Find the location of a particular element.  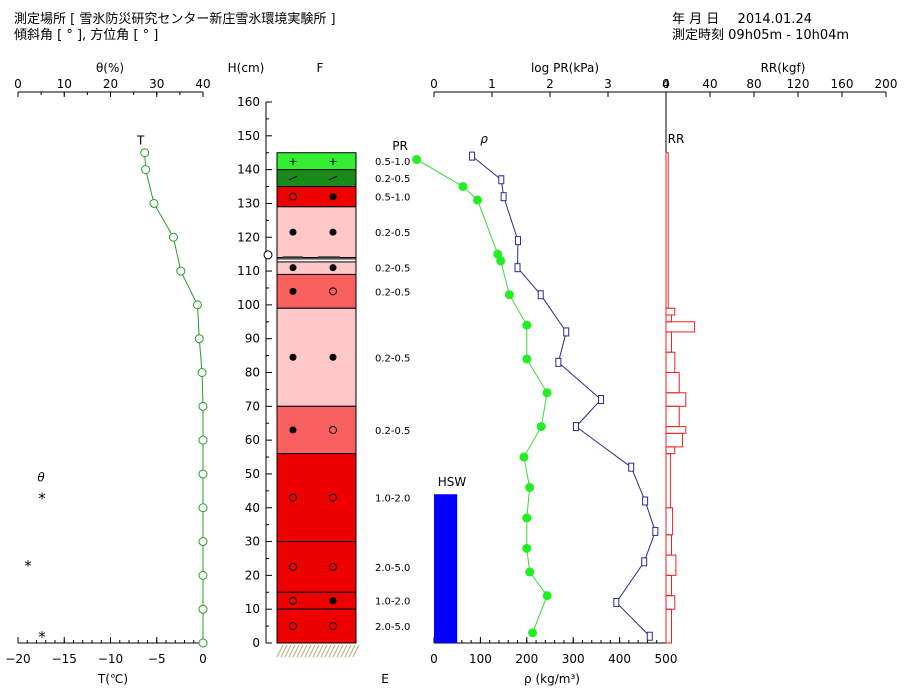

pr-axis-title: log PR(kPa) is located at coordinates (565, 68).